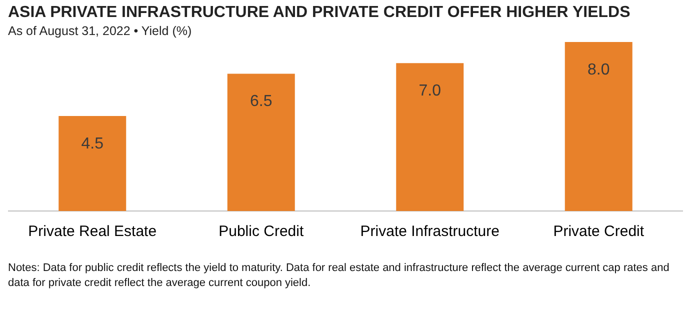  What do you see at coordinates (430, 231) in the screenshot?
I see `x-tick-label: Private Infrastructure` at bounding box center [430, 231].